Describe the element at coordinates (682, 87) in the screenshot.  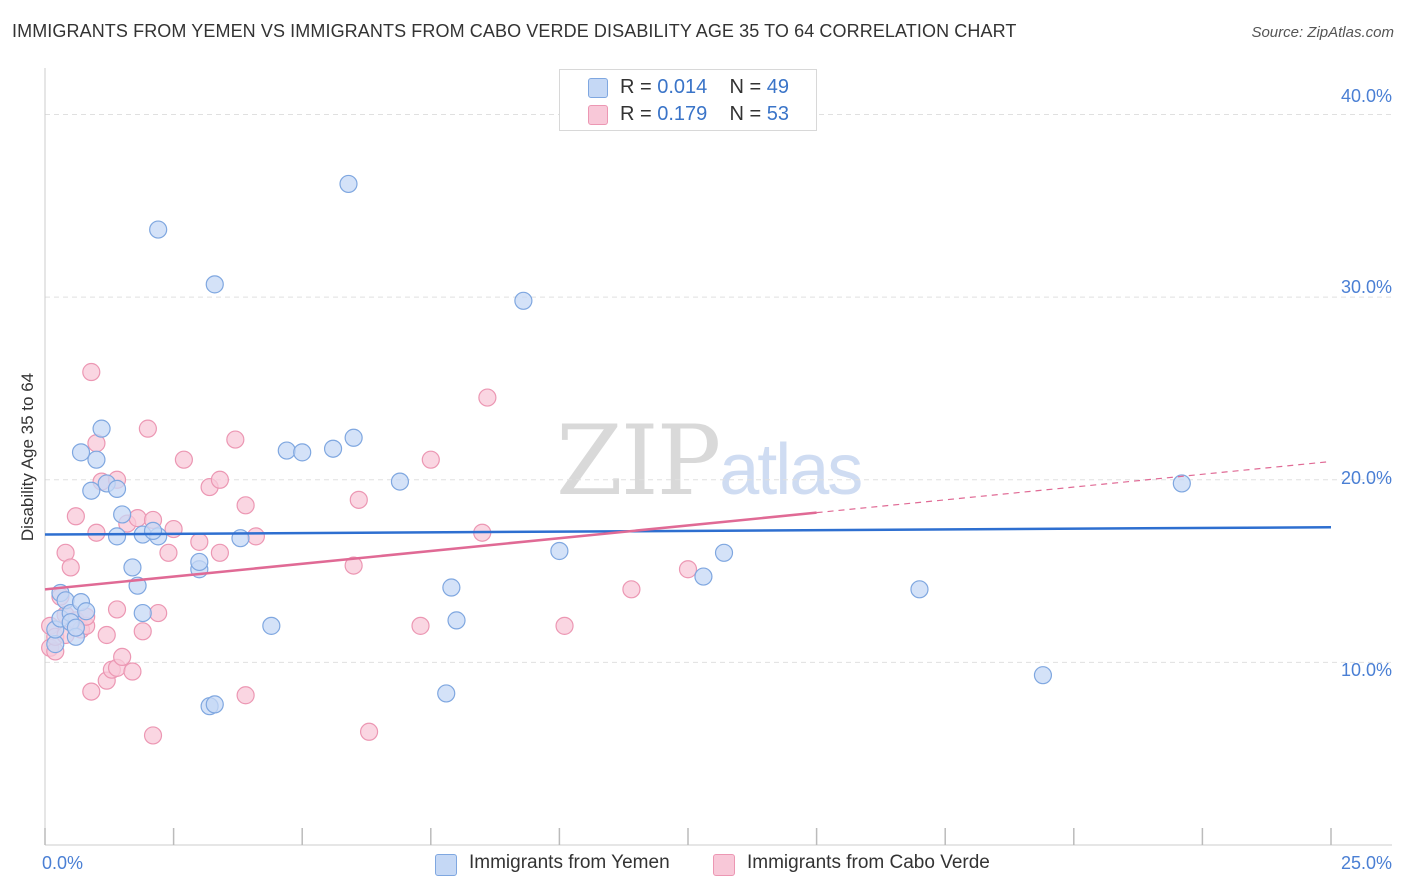
I see `r-value-yemen: 0.014` at that location.